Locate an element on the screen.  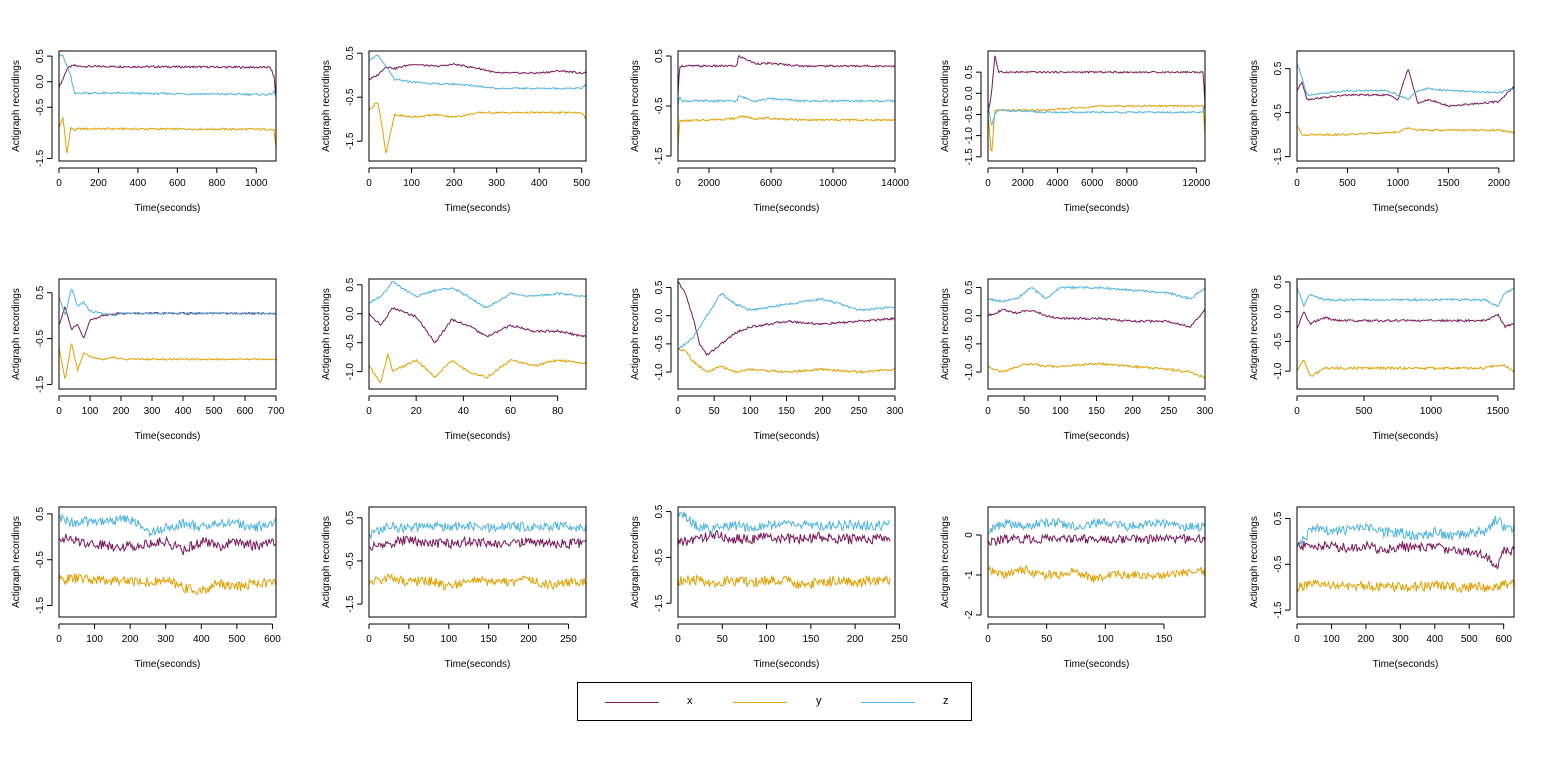
x-tick-label: 12000 is located at coordinates (1196, 183).